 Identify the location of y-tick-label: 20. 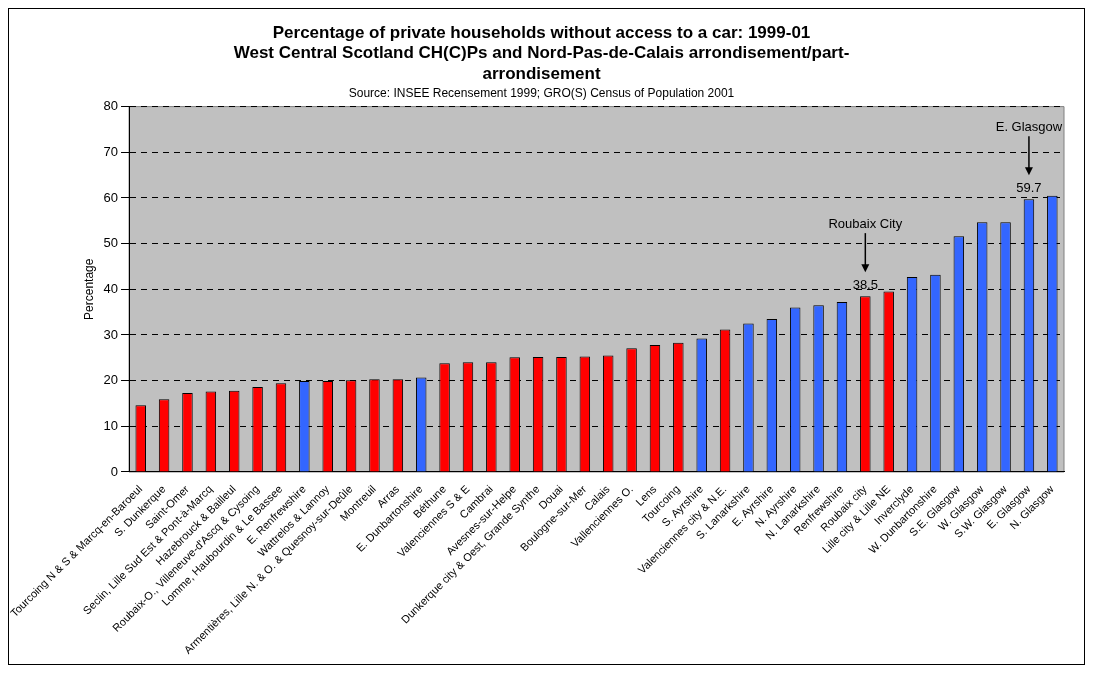
(111, 380).